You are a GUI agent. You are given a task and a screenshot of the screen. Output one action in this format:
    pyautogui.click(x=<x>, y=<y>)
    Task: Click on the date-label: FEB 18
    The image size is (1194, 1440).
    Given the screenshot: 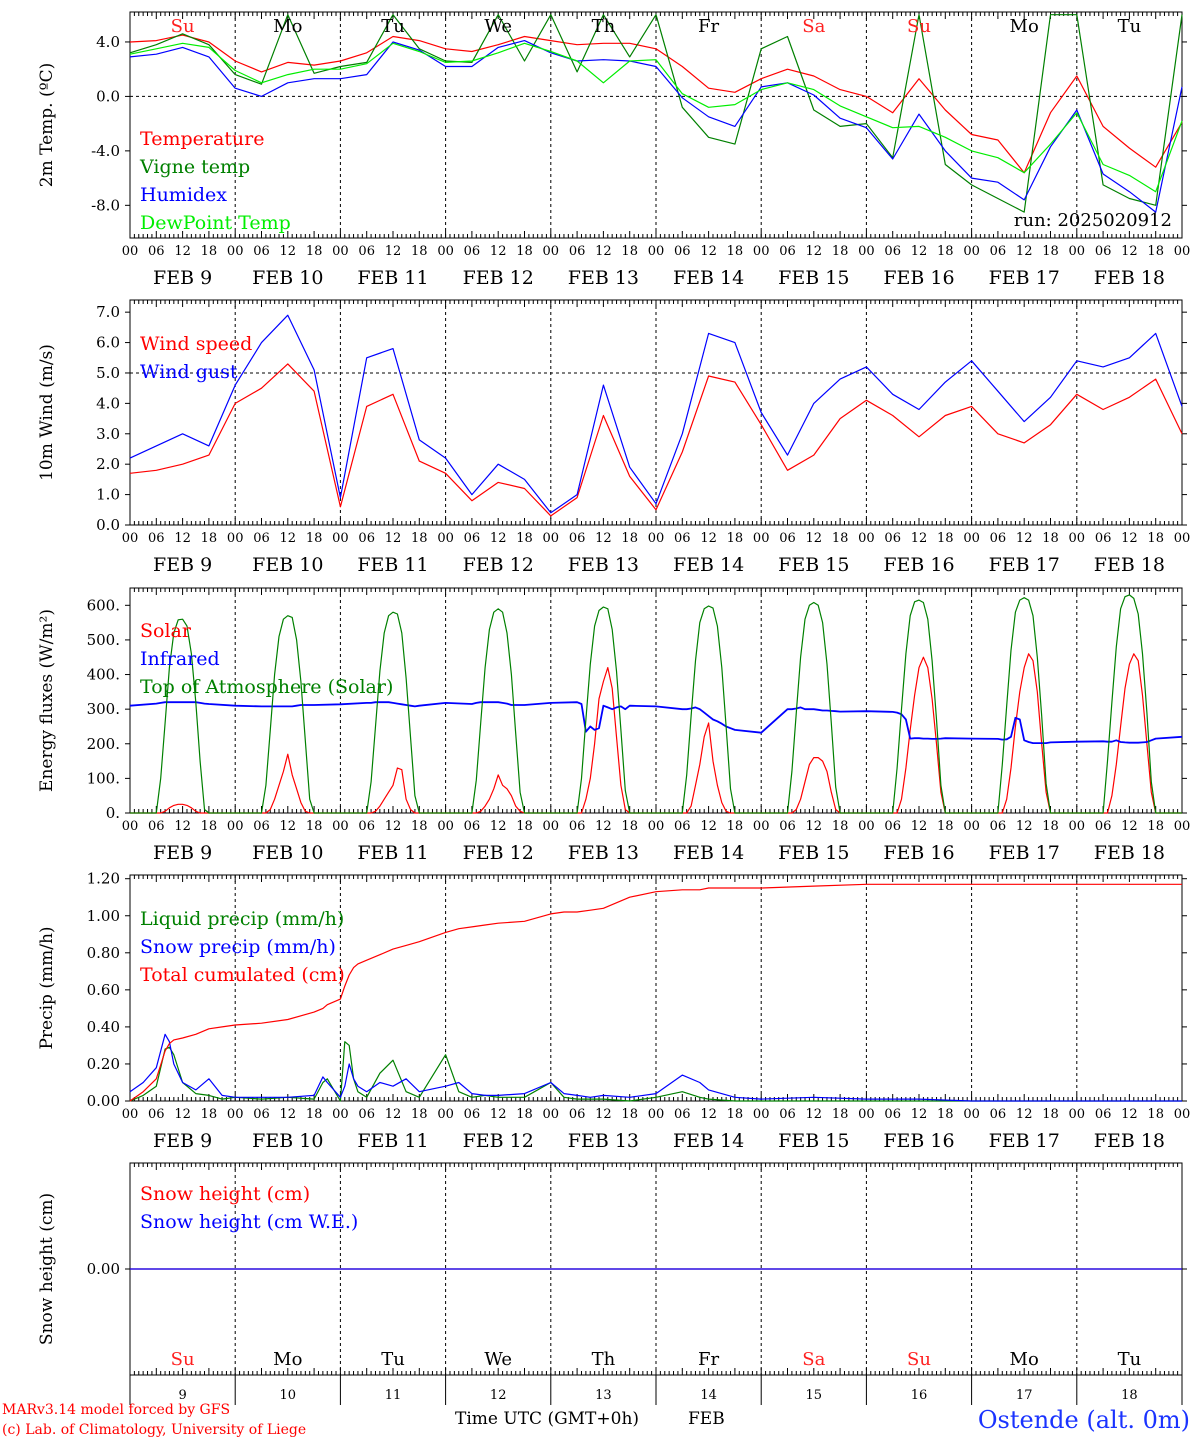 What is the action you would take?
    pyautogui.click(x=1129, y=853)
    